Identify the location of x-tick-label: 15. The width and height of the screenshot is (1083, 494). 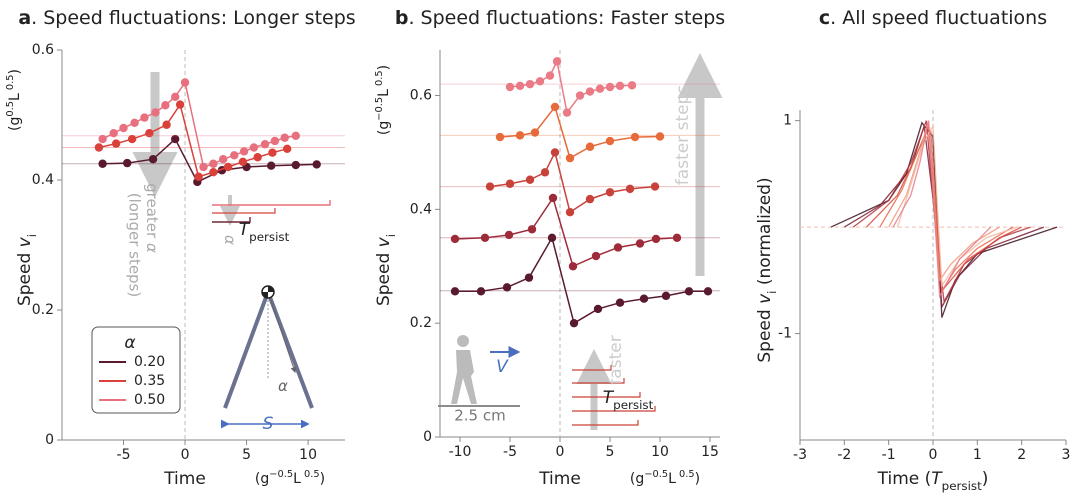
(710, 452).